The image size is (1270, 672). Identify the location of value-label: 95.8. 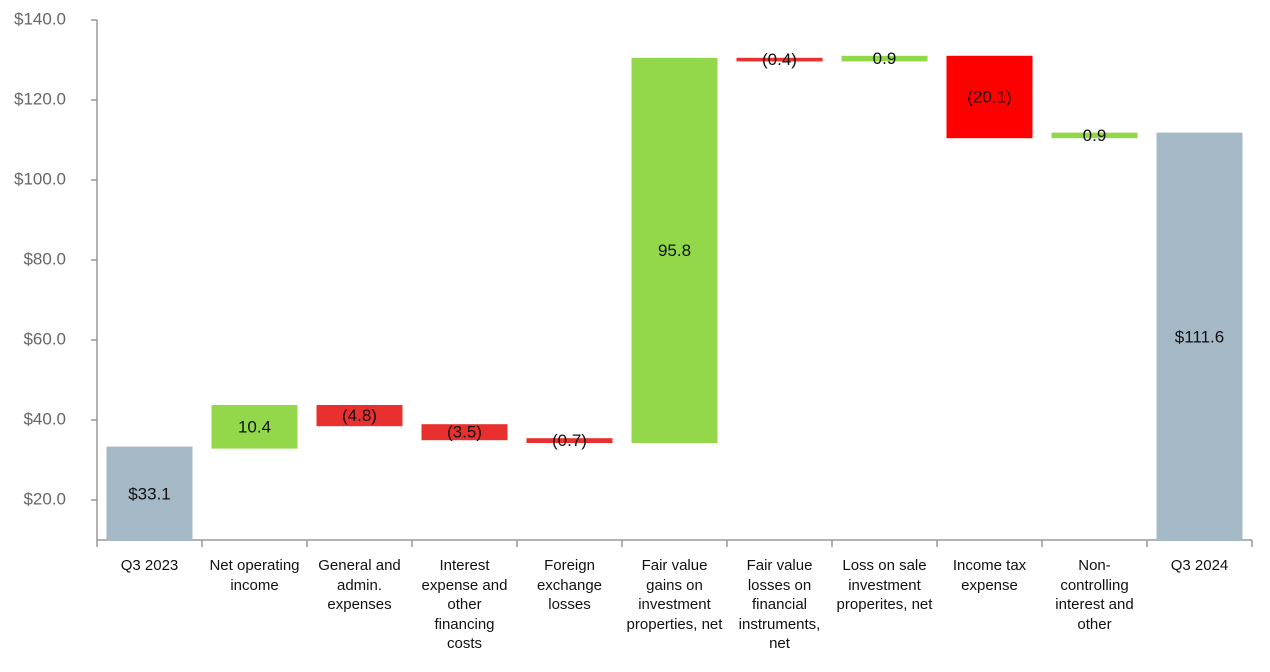
(674, 250).